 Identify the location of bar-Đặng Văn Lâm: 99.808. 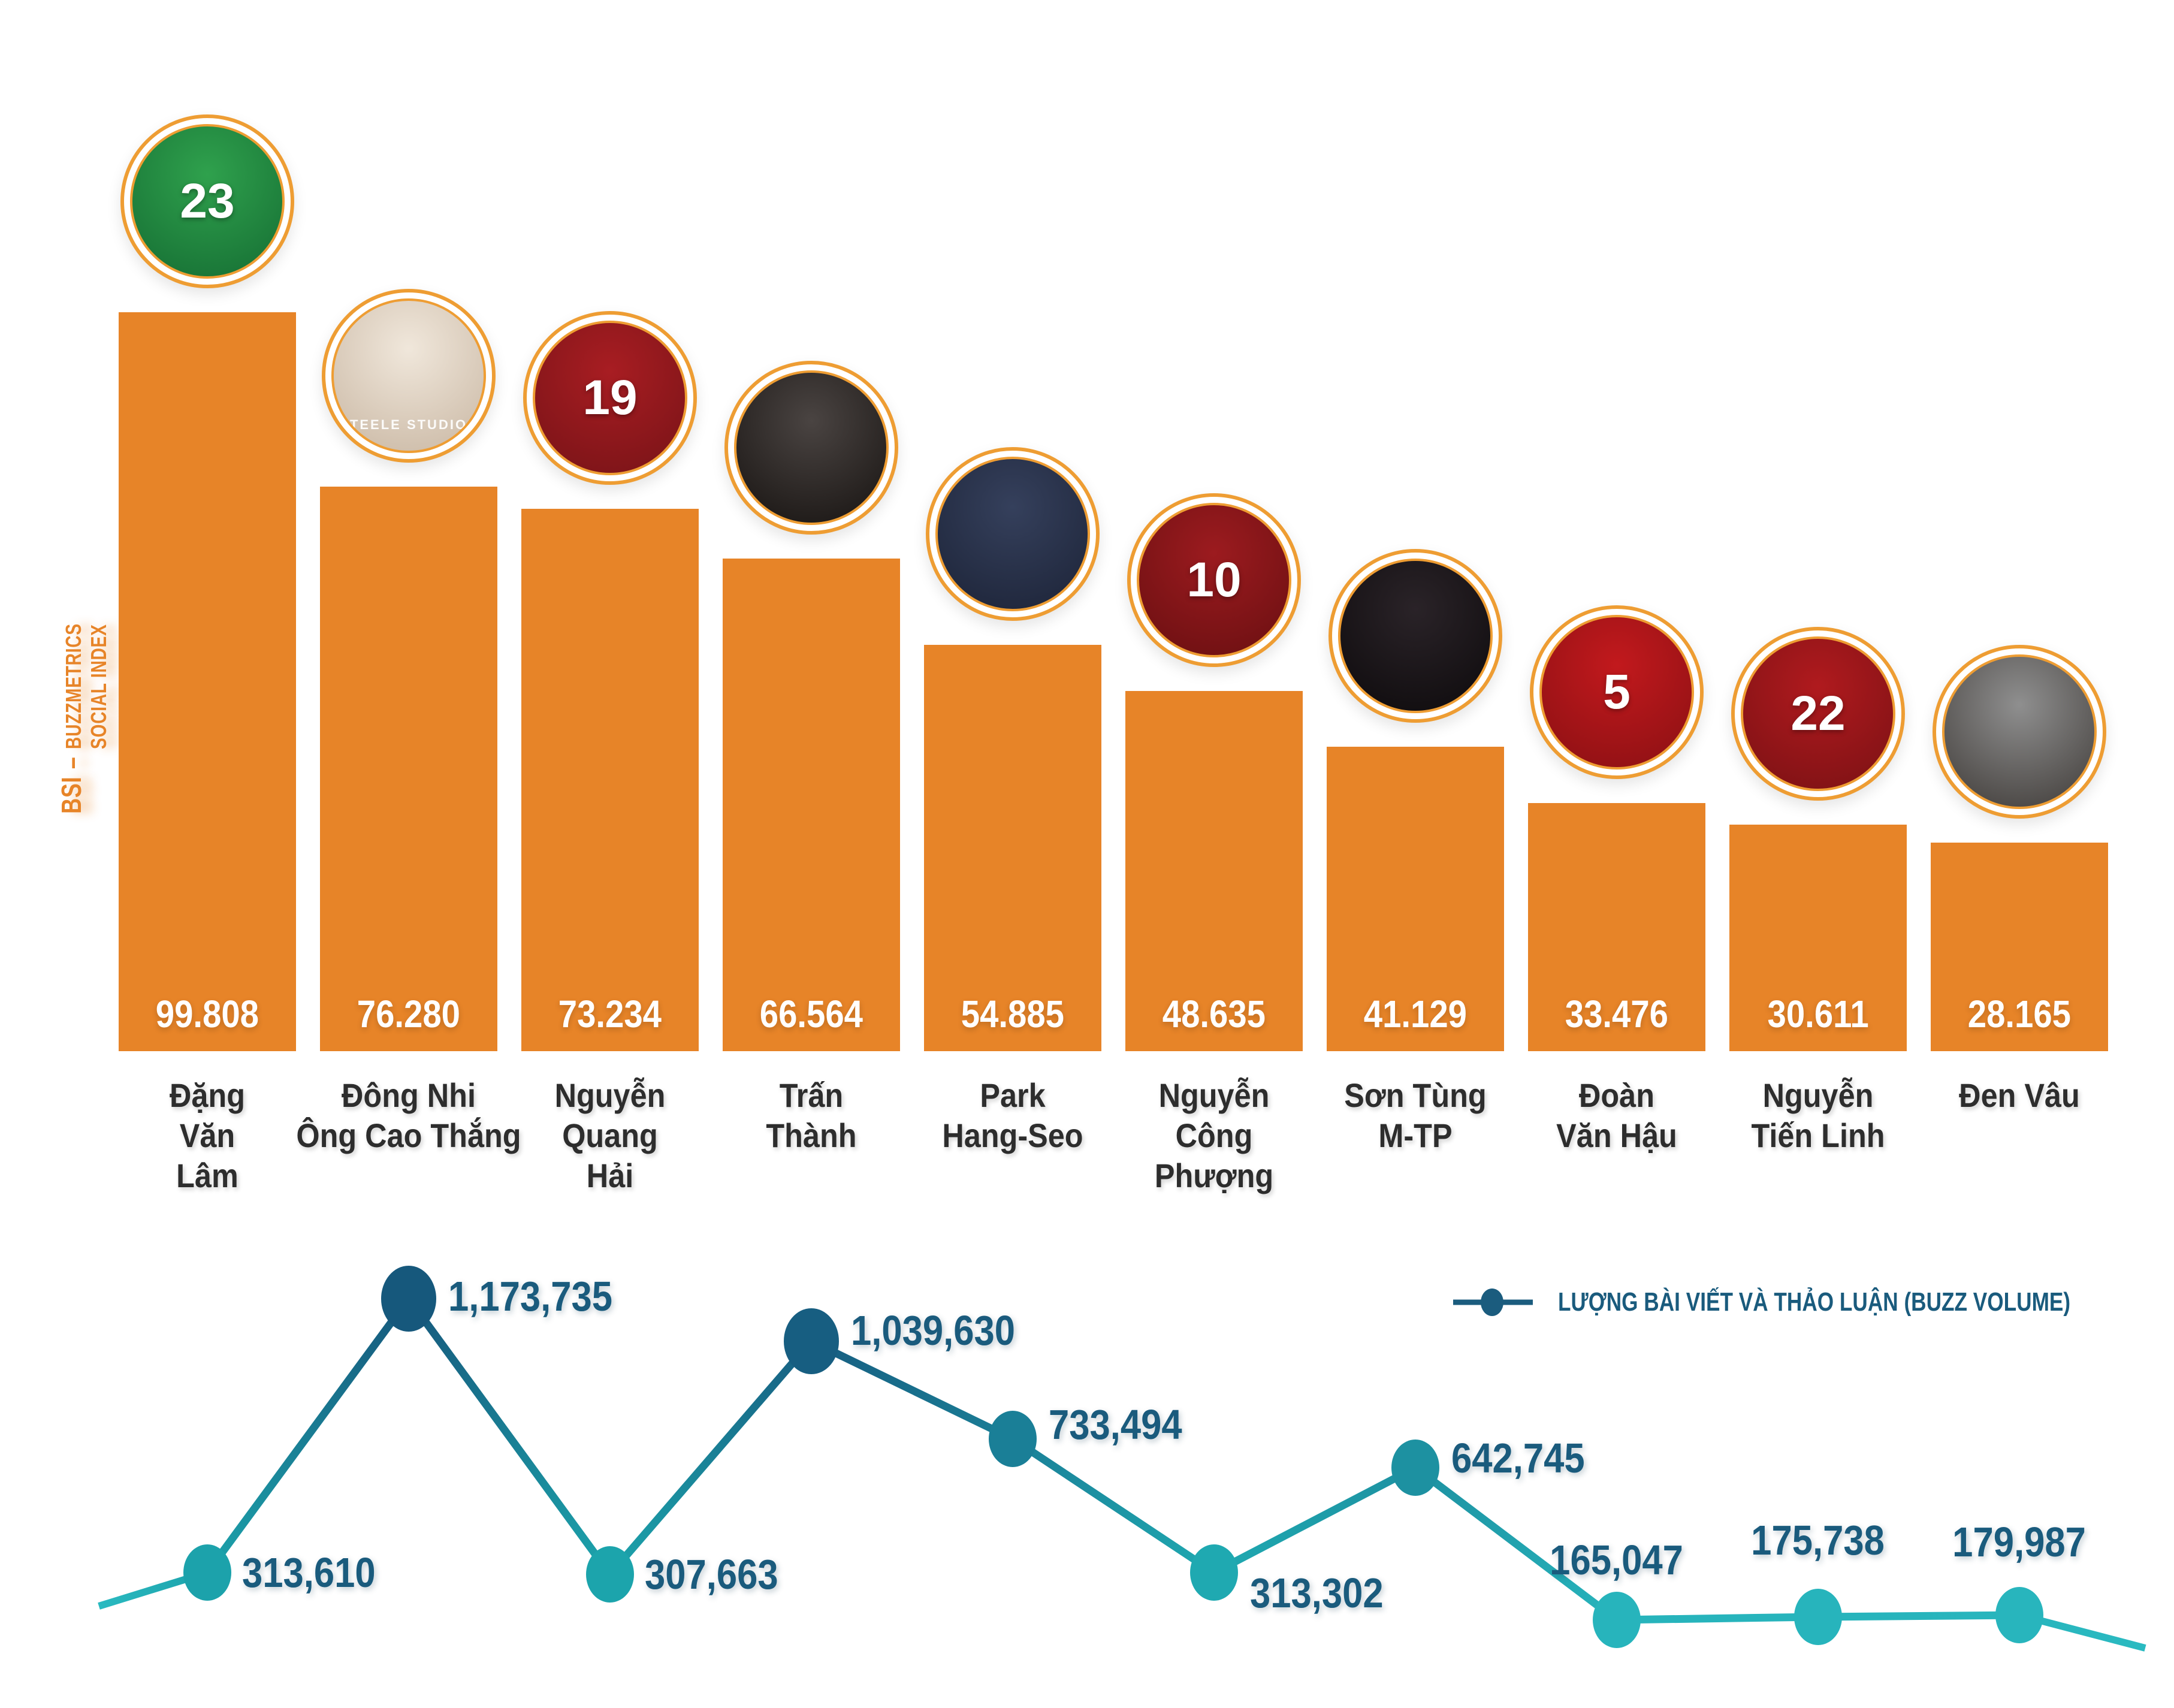
(207, 681).